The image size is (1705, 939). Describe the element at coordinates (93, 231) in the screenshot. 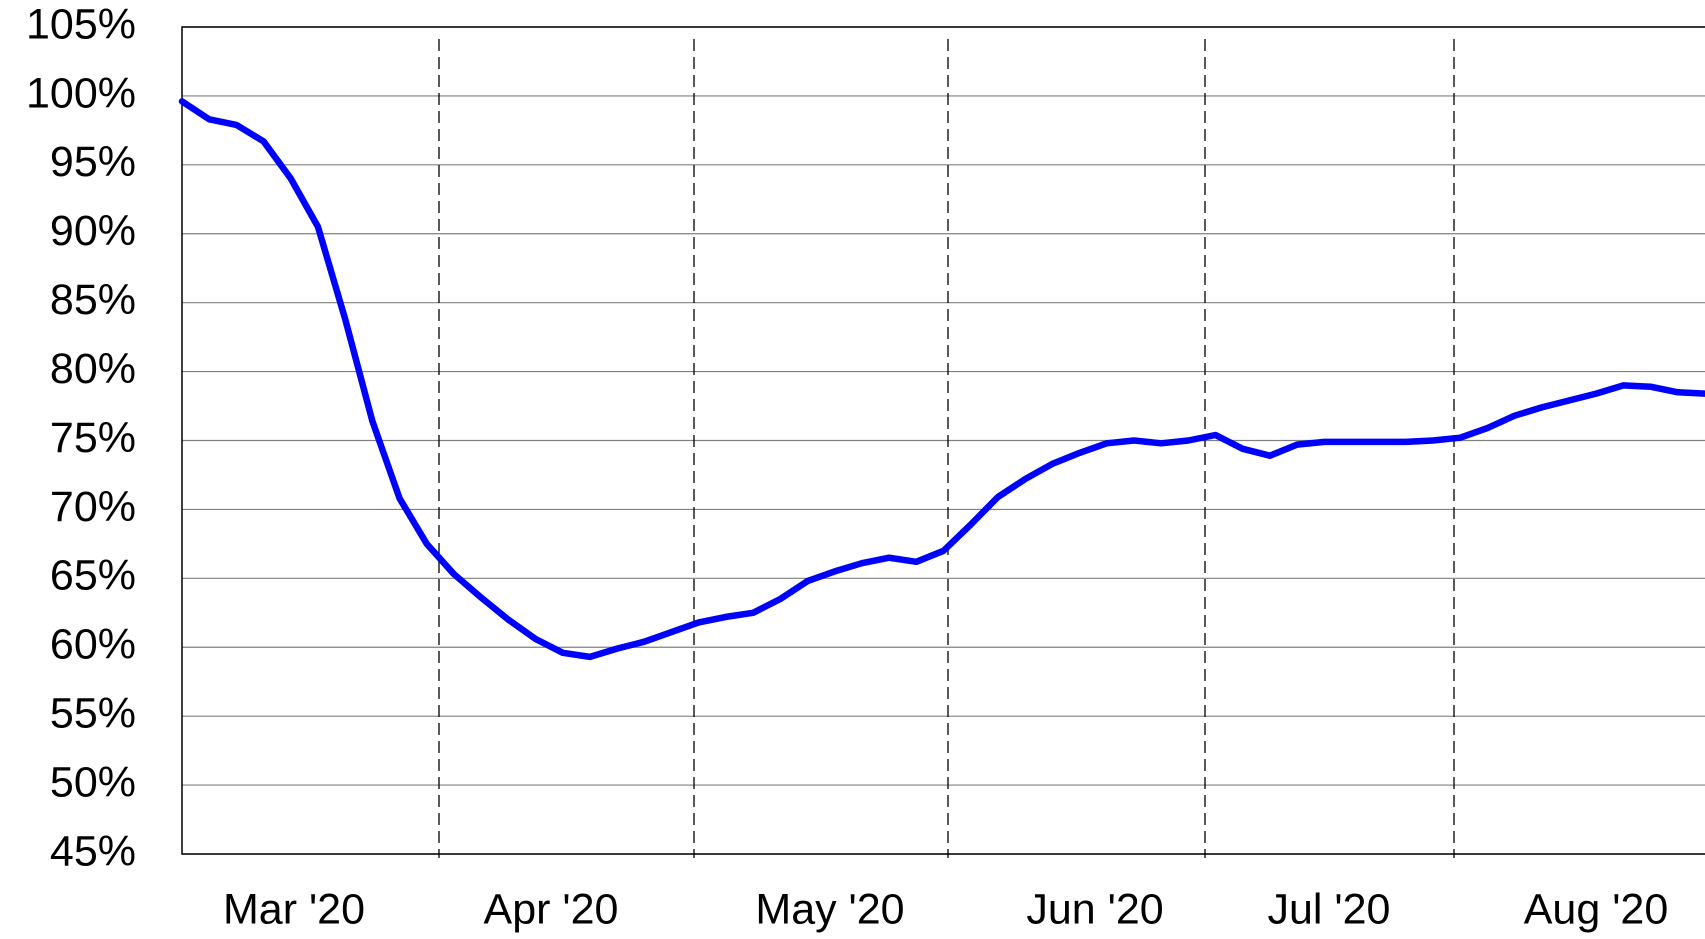

I see `y-tick-label: 90%` at that location.